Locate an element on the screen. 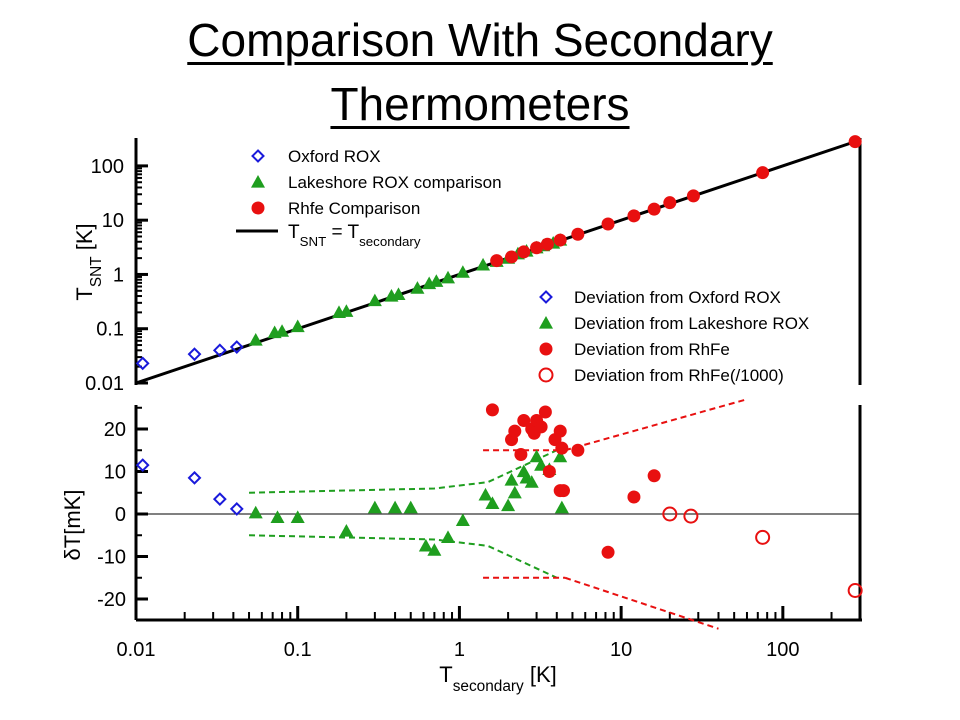 Image resolution: width=960 pixels, height=720 pixels. title-text-2: Thermometers is located at coordinates (480, 104).